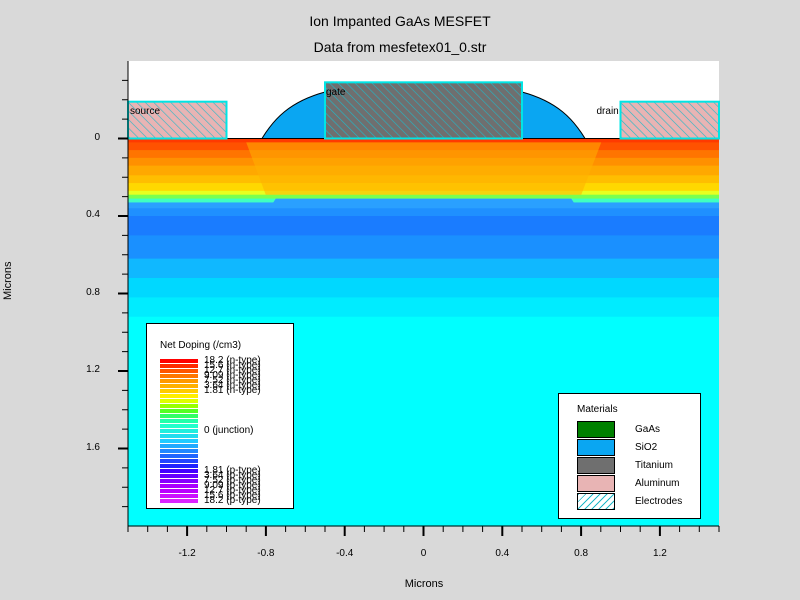 The width and height of the screenshot is (800, 600). What do you see at coordinates (607, 111) in the screenshot?
I see `drain-label: drain` at bounding box center [607, 111].